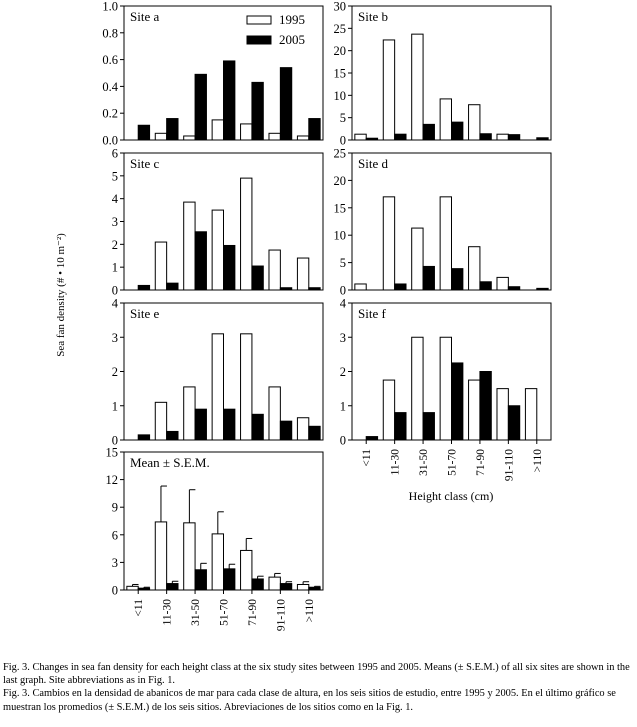  I want to click on panel-label: Site b, so click(373, 16).